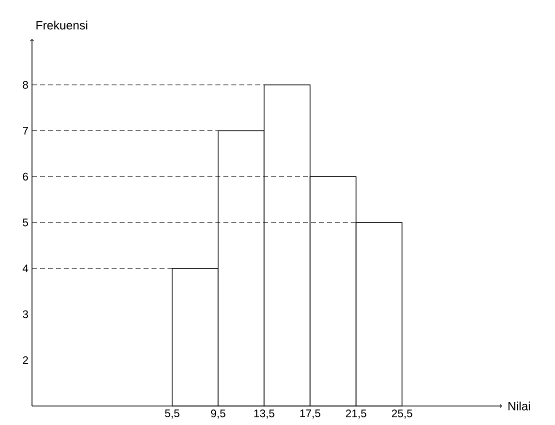 The height and width of the screenshot is (425, 555). I want to click on x-tick-label: 5,5, so click(172, 414).